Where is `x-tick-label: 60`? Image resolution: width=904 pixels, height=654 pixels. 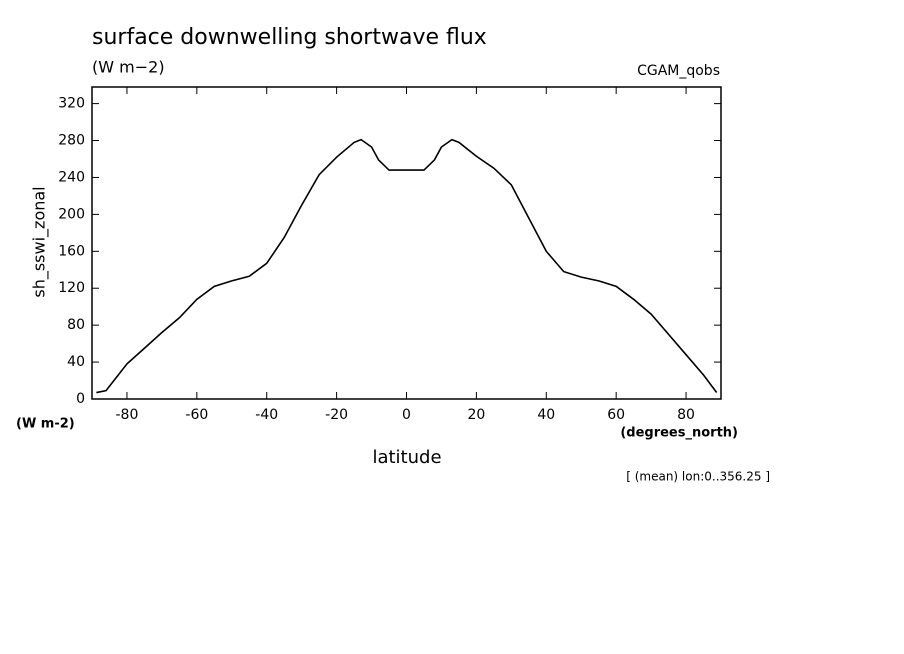 x-tick-label: 60 is located at coordinates (616, 415).